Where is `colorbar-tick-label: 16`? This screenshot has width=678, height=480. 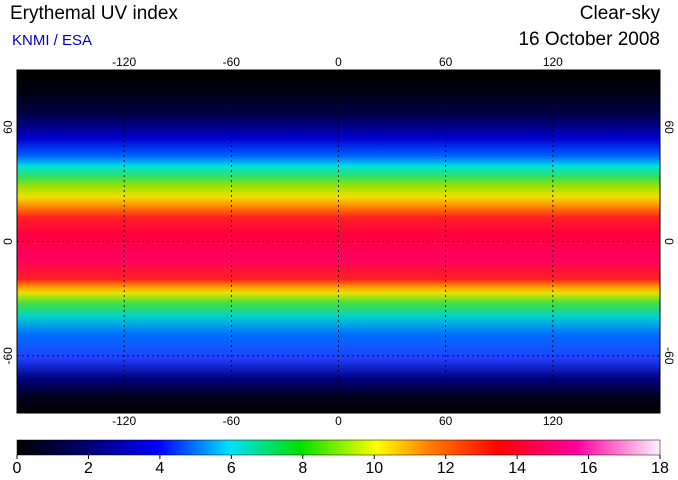
colorbar-tick-label: 16 is located at coordinates (589, 468).